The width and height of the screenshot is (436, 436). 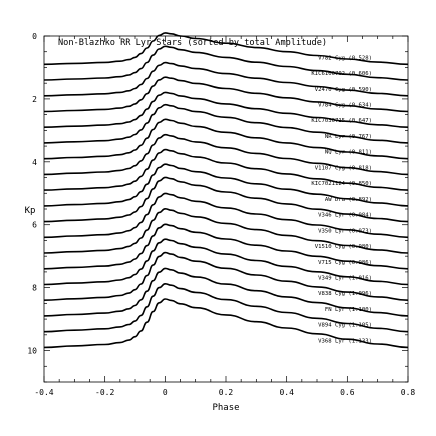 What do you see at coordinates (347, 392) in the screenshot?
I see `x-tick-label: 0.6` at bounding box center [347, 392].